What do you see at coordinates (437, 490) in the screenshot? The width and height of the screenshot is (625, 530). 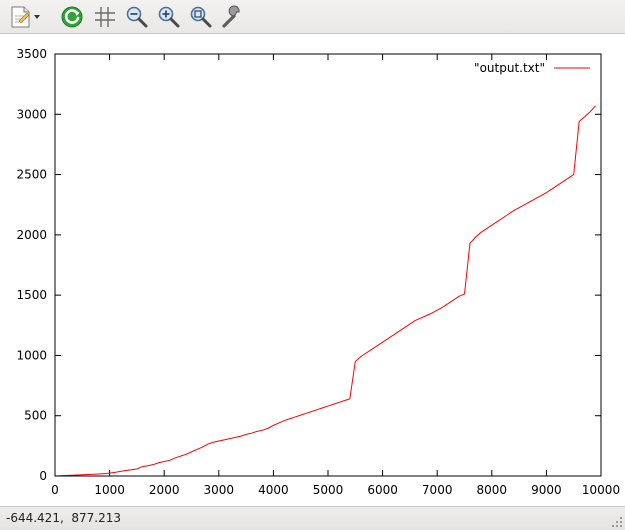 I see `x-tick-label: 7000` at bounding box center [437, 490].